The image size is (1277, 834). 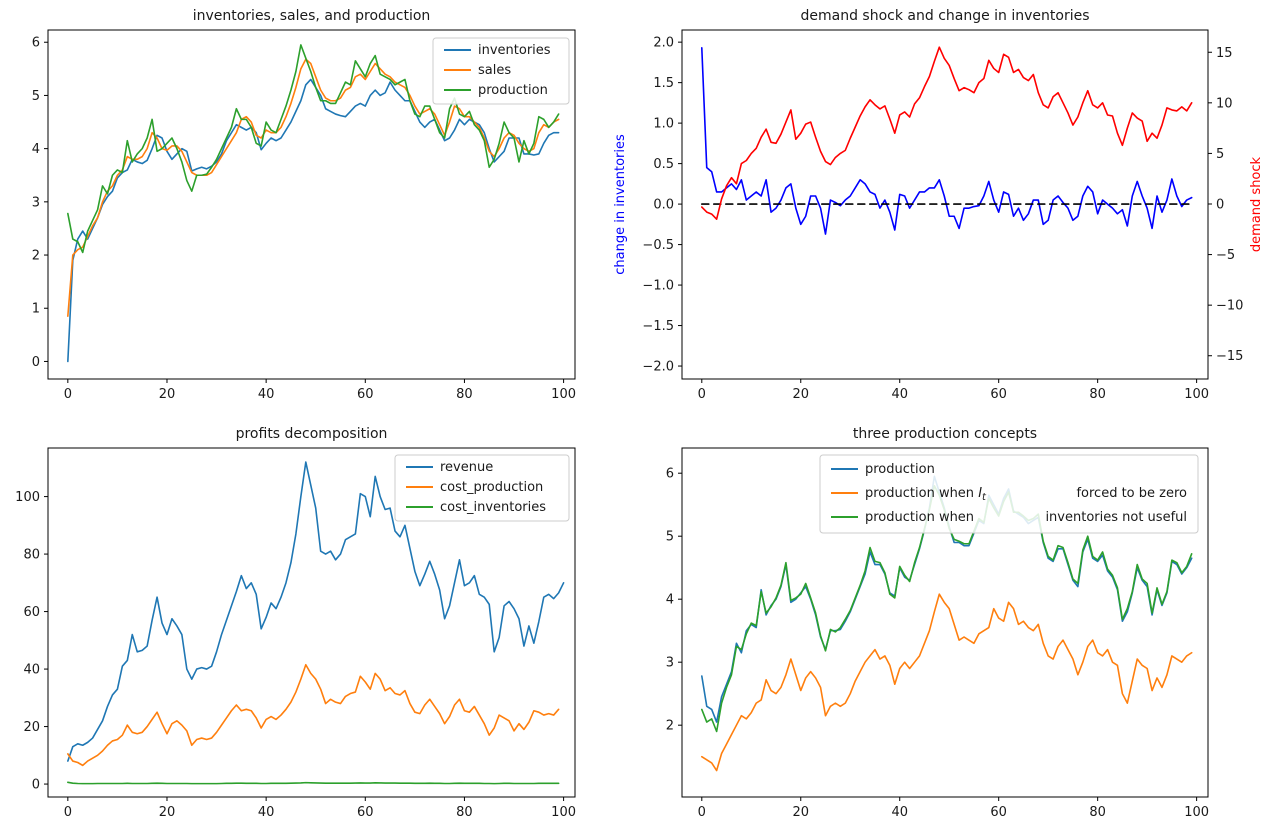 What do you see at coordinates (663, 124) in the screenshot?
I see `y-tick-label: 1.0` at bounding box center [663, 124].